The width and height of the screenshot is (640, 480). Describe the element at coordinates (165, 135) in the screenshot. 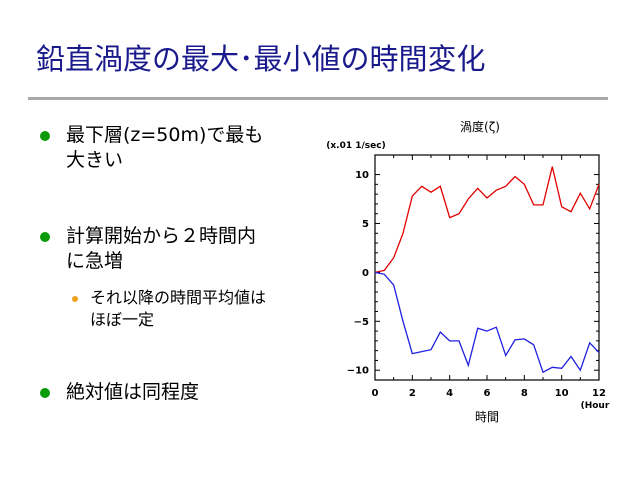

I see `bullet-1-line-1: 最下層(z=50m)で最も` at that location.